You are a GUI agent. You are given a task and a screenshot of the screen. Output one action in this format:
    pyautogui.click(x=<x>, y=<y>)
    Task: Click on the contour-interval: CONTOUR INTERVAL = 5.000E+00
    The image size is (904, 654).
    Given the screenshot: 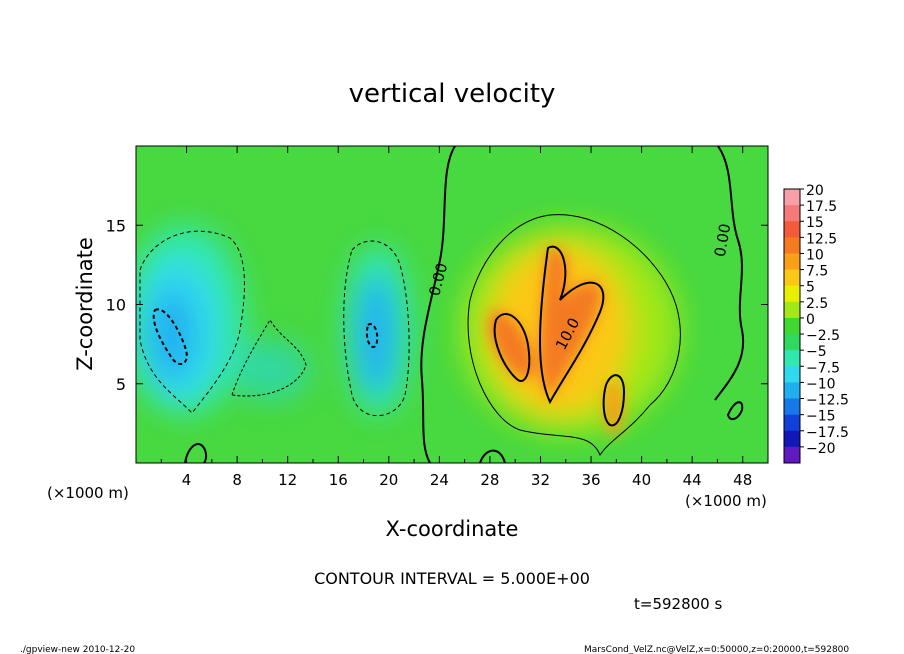 What is the action you would take?
    pyautogui.click(x=452, y=578)
    